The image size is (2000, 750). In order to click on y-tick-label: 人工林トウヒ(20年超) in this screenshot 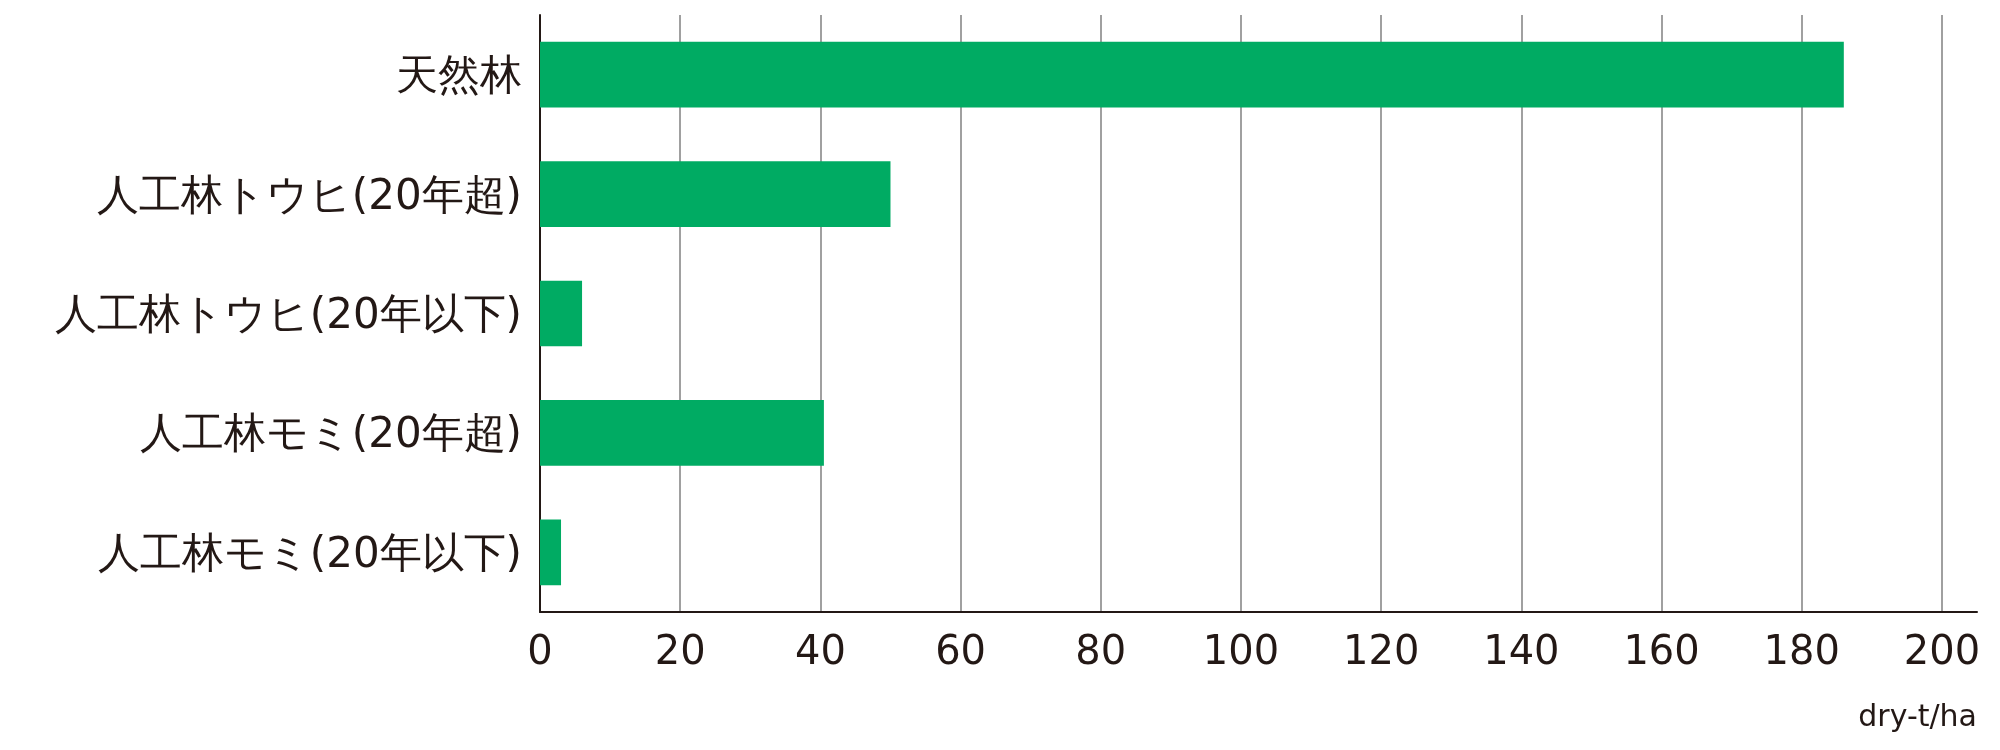, I will do `click(309, 194)`.